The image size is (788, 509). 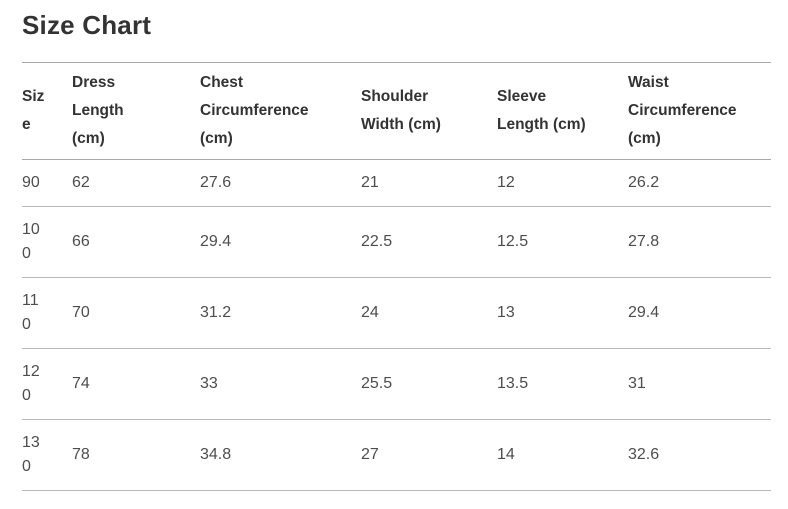 I want to click on cell-size: 90, so click(x=47, y=183).